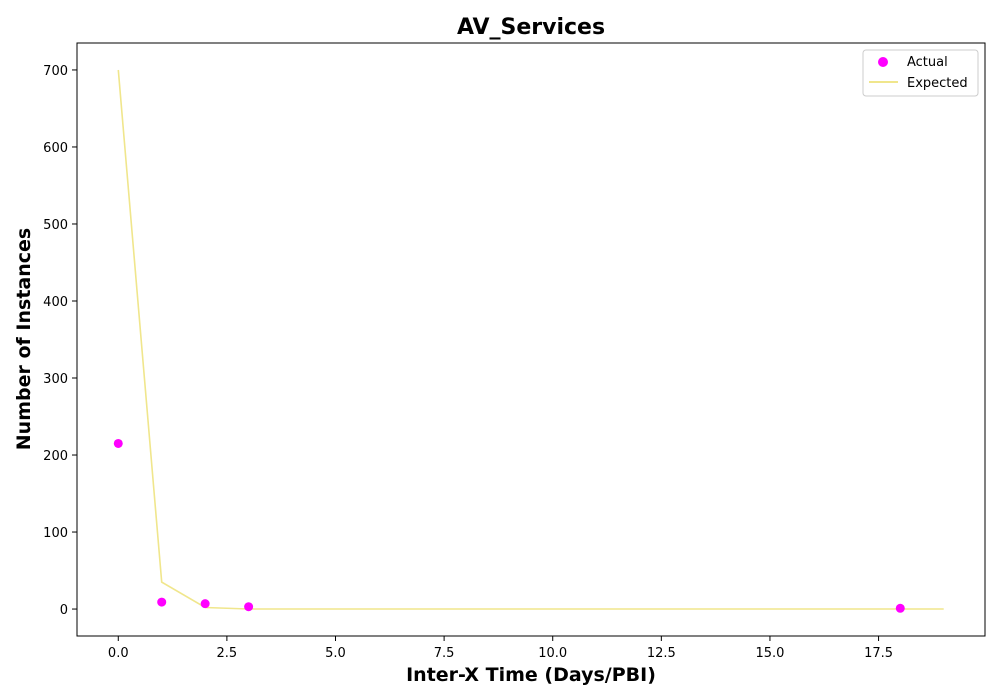  I want to click on y-tick-label: 100, so click(55, 533).